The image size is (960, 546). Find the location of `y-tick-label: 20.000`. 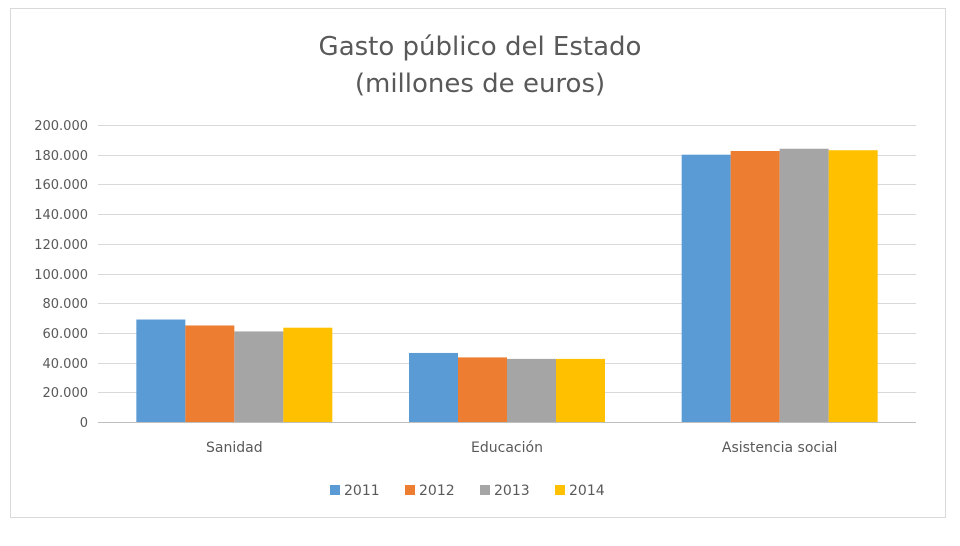

y-tick-label: 20.000 is located at coordinates (66, 393).